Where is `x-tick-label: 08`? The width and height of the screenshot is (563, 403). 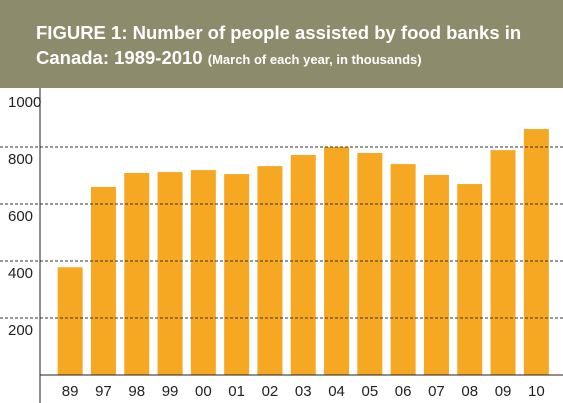 x-tick-label: 08 is located at coordinates (469, 391).